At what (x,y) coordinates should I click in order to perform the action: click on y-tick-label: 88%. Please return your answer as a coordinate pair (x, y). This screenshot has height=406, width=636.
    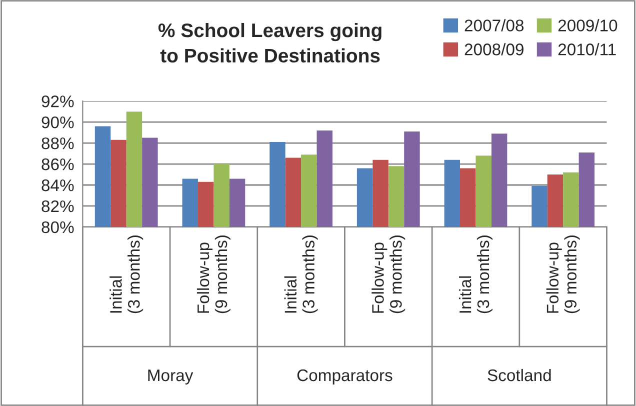
    Looking at the image, I should click on (58, 143).